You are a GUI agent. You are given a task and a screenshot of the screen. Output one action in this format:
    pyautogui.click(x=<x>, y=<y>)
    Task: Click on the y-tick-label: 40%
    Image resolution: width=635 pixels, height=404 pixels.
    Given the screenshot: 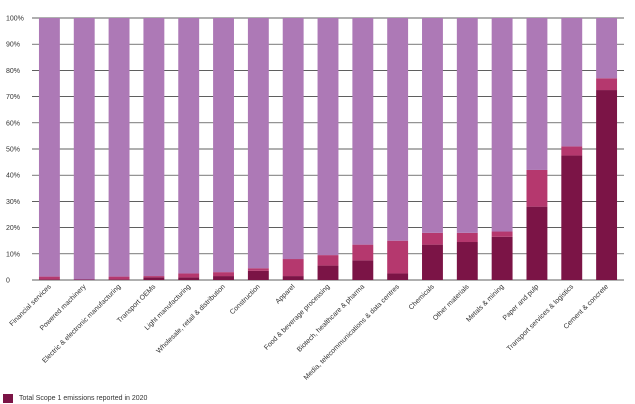 What is the action you would take?
    pyautogui.click(x=13, y=176)
    